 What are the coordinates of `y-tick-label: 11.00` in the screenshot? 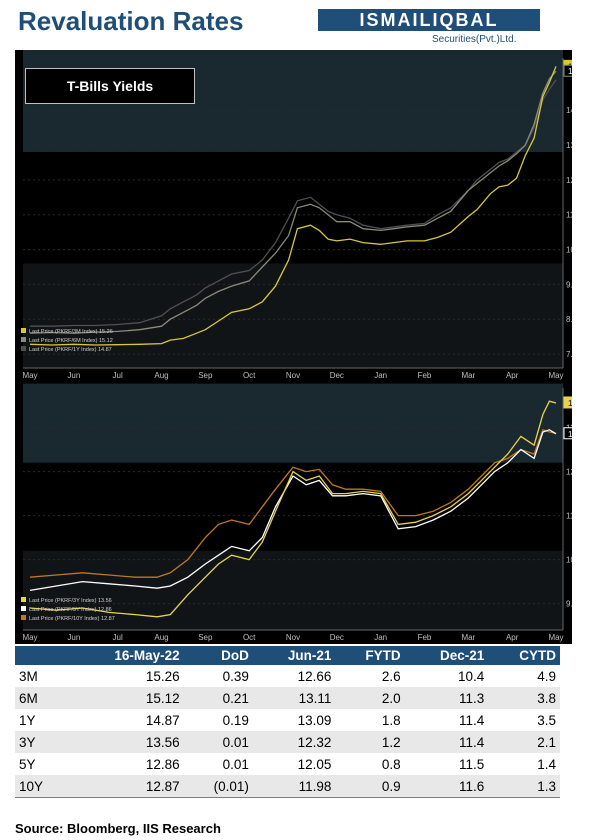 It's located at (569, 215).